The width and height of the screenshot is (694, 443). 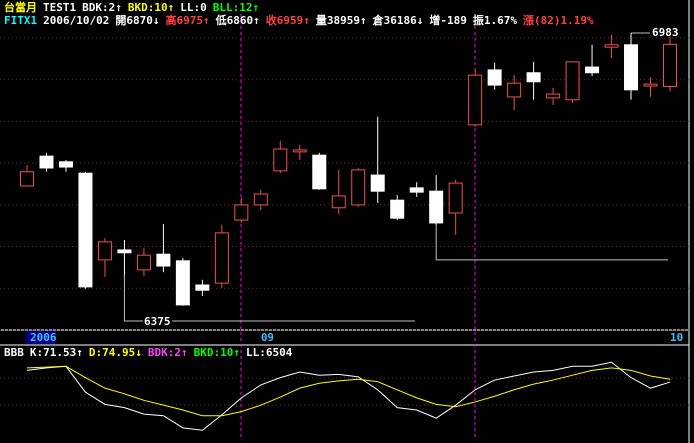 I want to click on legend-row: 台當月 TEST1 BDK:2↑ BKD:10↑ LL:0 BLL:12↑, so click(x=131, y=7).